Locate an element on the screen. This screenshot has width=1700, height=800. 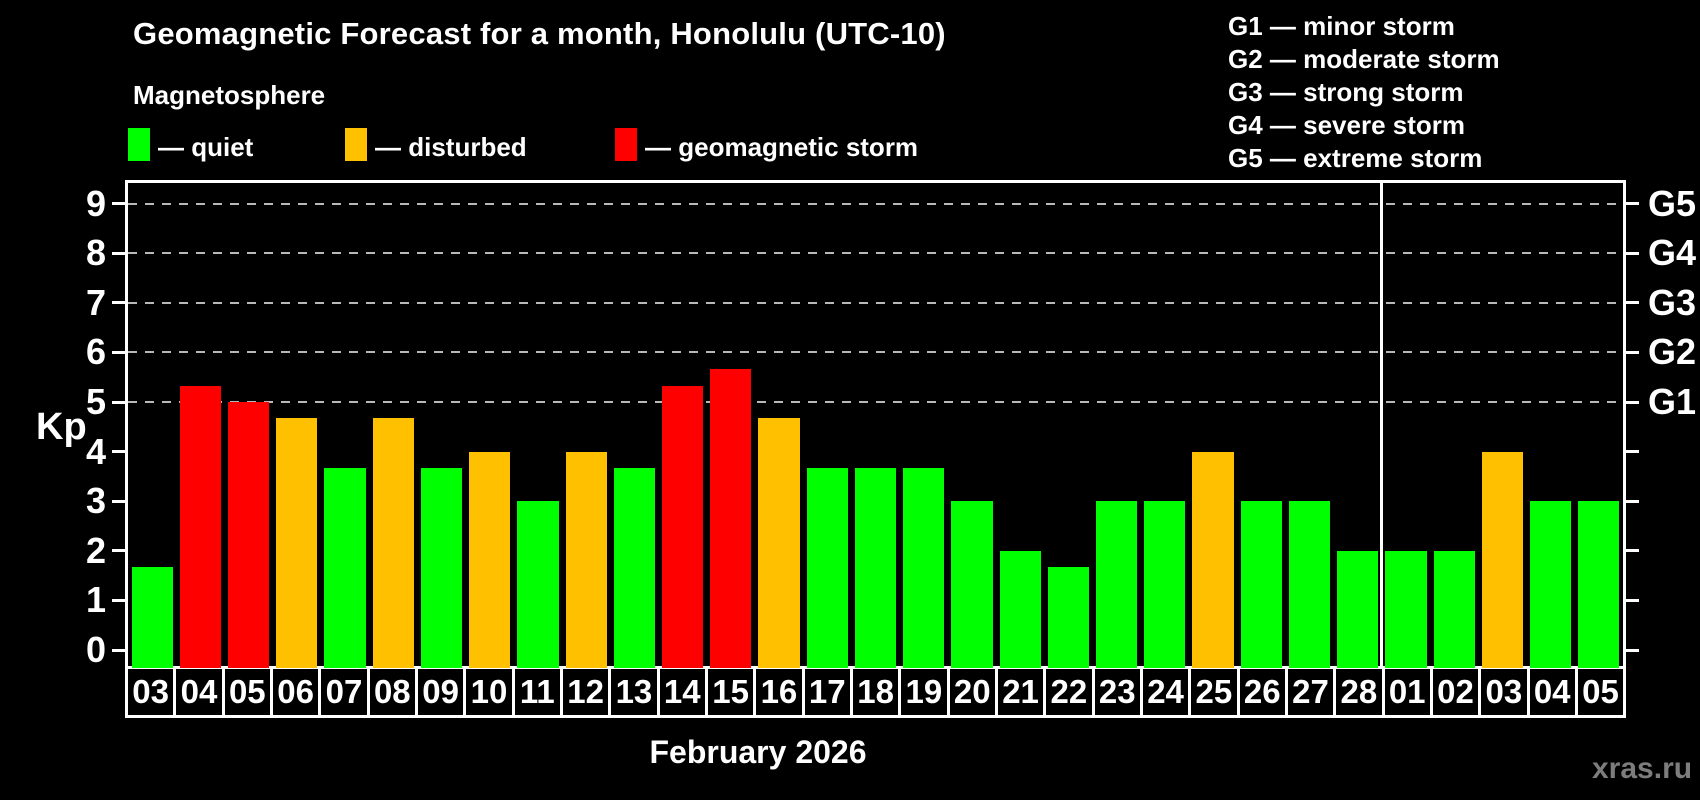
day-label: 26 is located at coordinates (1262, 692).